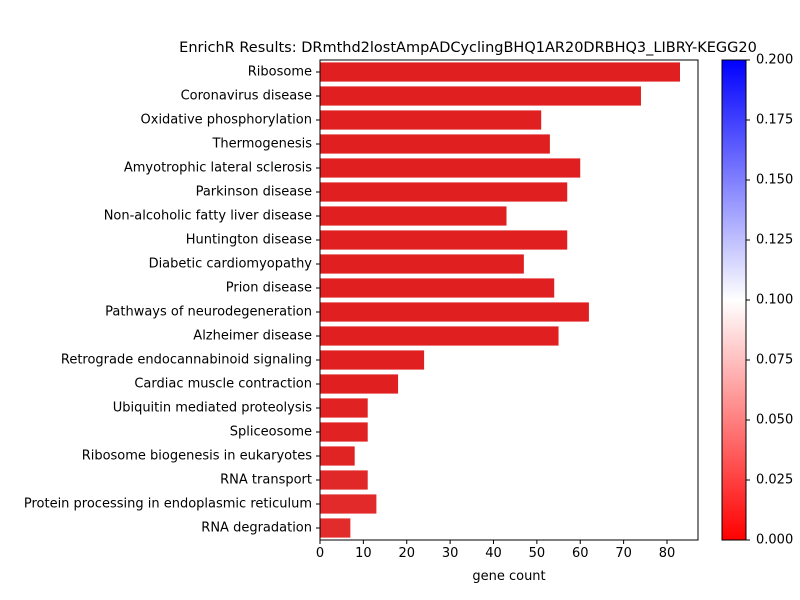 The height and width of the screenshot is (600, 800). Describe the element at coordinates (266, 480) in the screenshot. I see `y-tick-label: RNA transport` at that location.